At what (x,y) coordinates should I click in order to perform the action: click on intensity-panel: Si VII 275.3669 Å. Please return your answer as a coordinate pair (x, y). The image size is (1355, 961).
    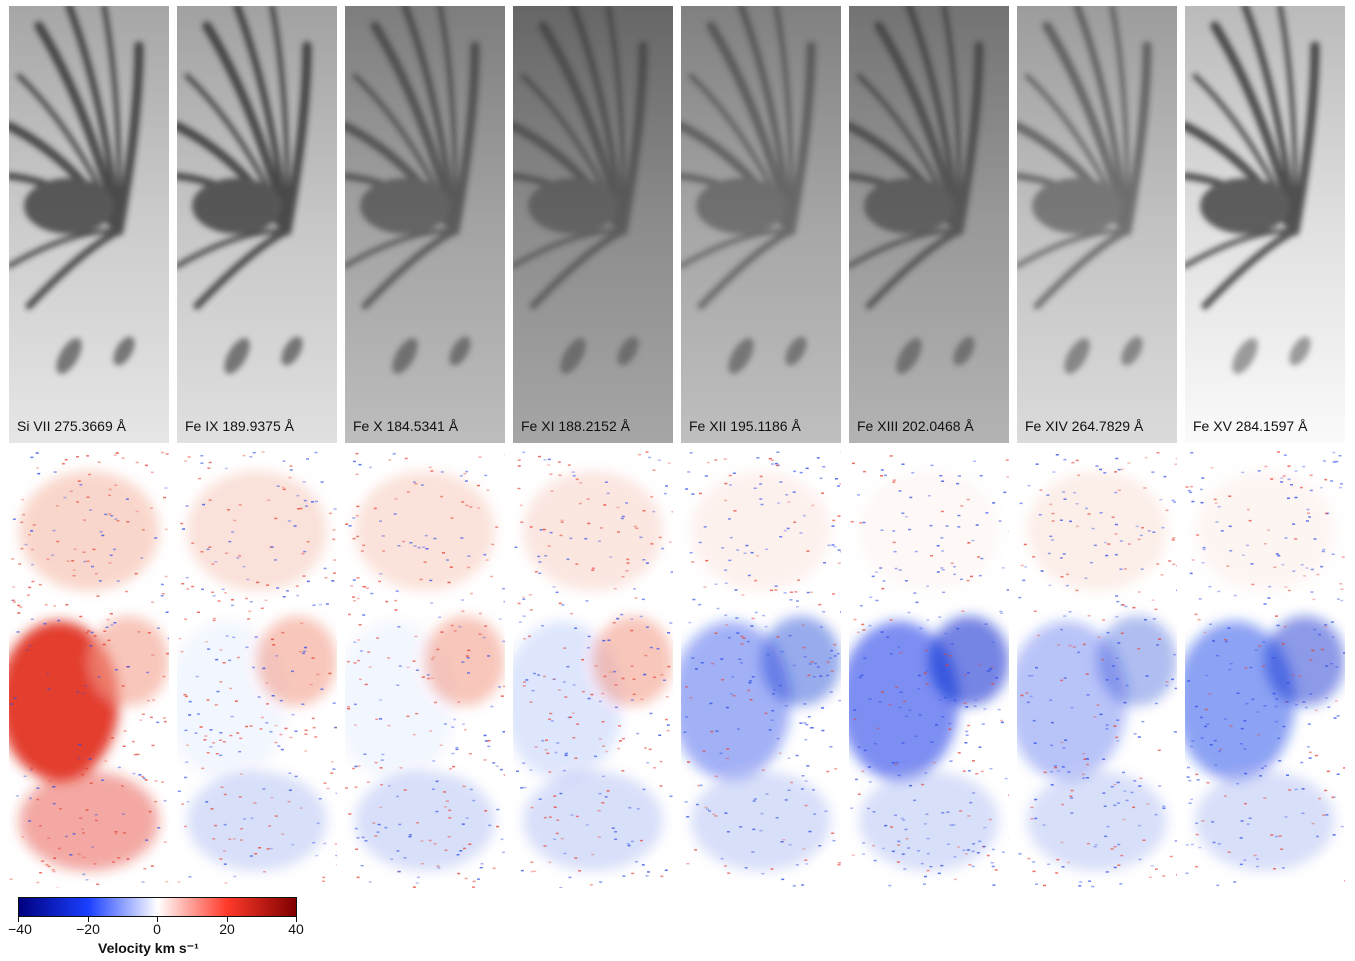
    Looking at the image, I should click on (89, 224).